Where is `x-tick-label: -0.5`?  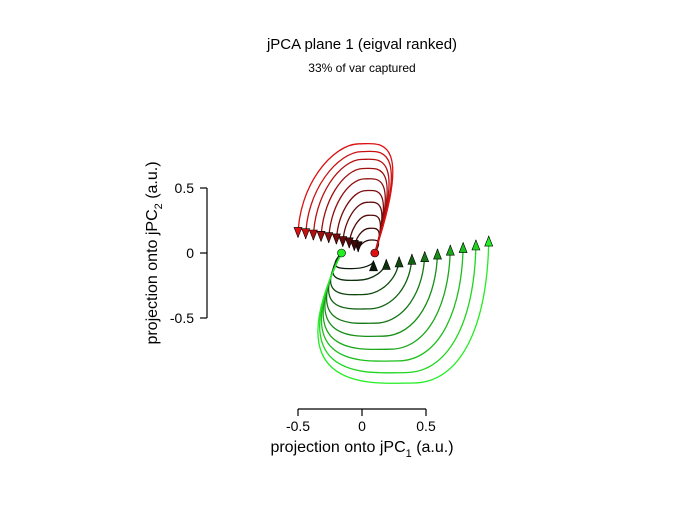
x-tick-label: -0.5 is located at coordinates (298, 426).